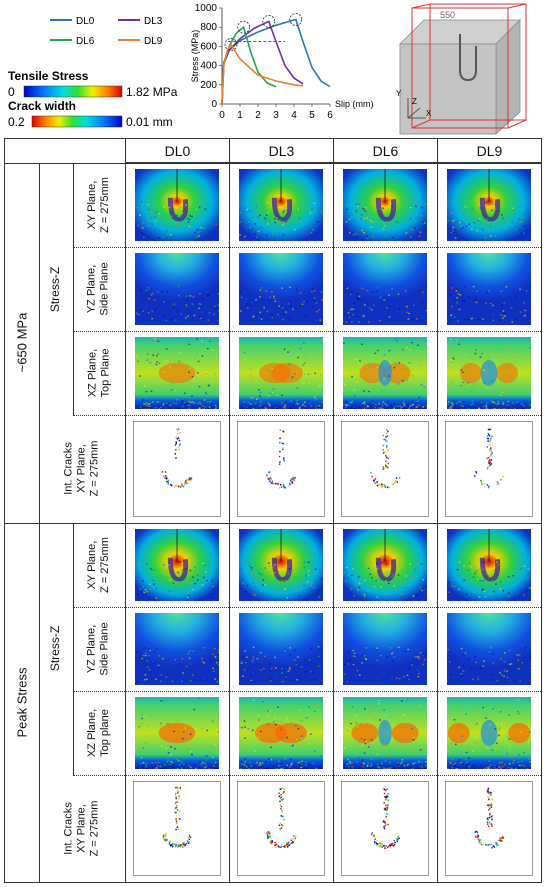 This screenshot has height=887, width=550. What do you see at coordinates (386, 205) in the screenshot?
I see `group-650mpa-xy-map-dl6` at bounding box center [386, 205].